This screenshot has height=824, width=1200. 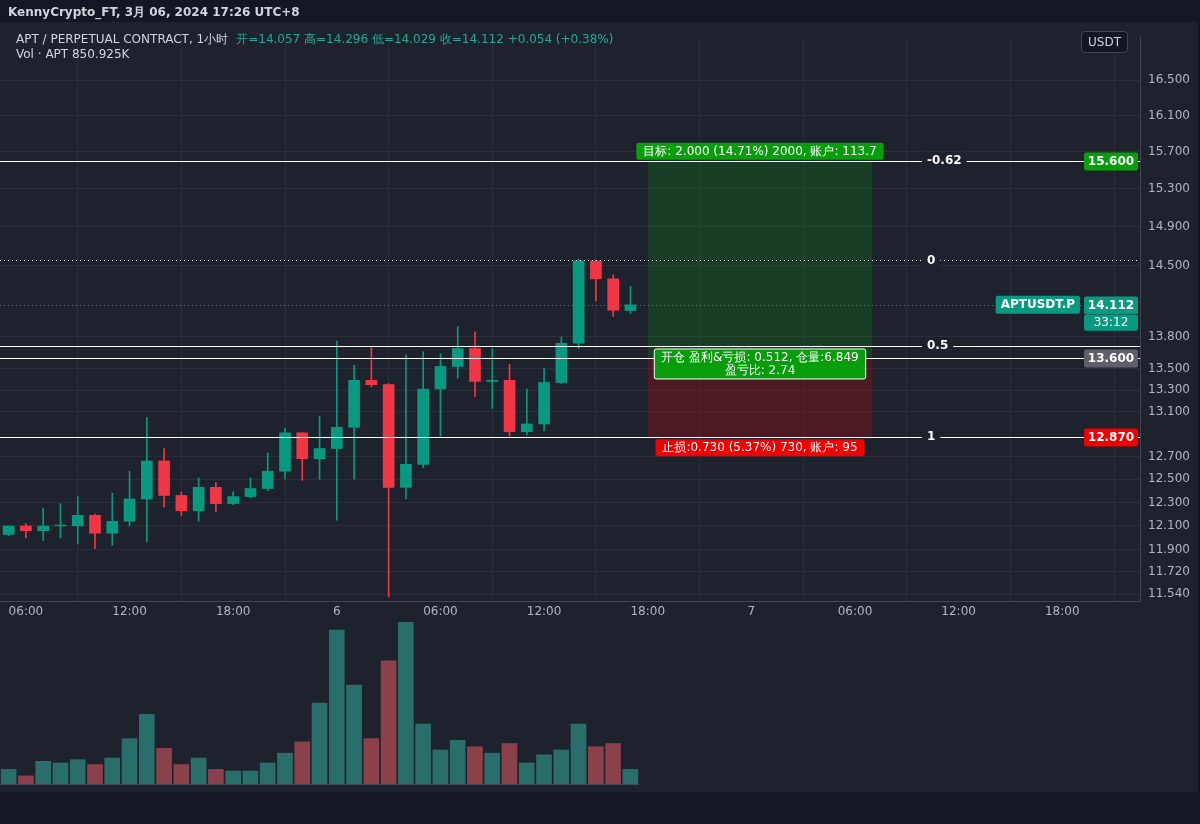 I want to click on annotation: 1, so click(x=931, y=436).